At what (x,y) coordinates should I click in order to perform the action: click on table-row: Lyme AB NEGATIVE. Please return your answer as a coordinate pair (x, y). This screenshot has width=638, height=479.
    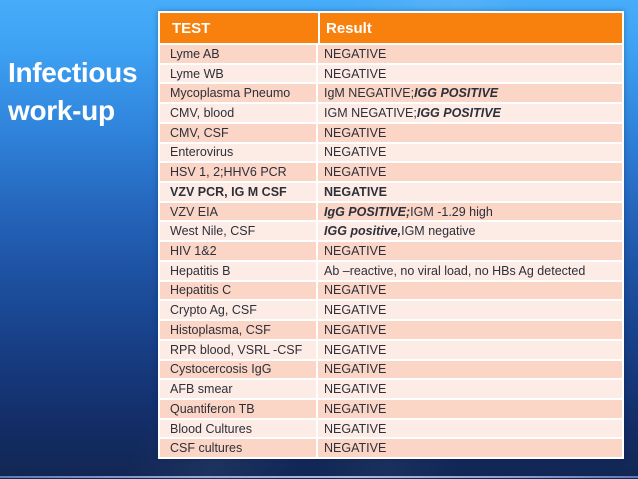
    Looking at the image, I should click on (391, 54).